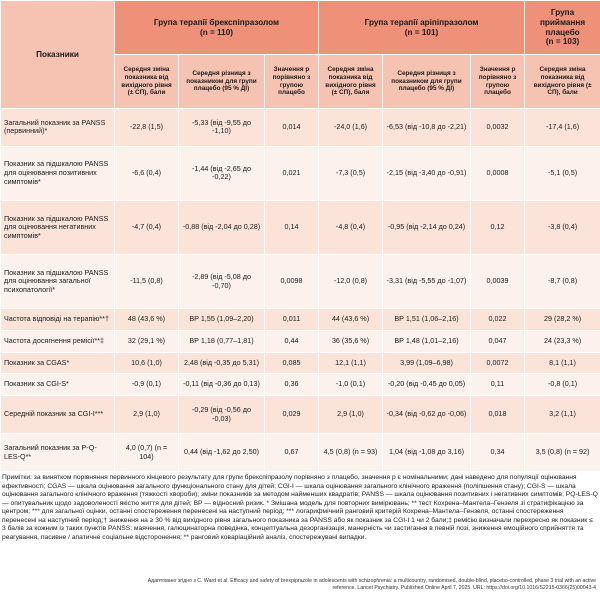 This screenshot has width=600, height=602. Describe the element at coordinates (422, 27) in the screenshot. I see `header-aripiprazole: Група терапії аріпіпразолом (n = 101)` at that location.